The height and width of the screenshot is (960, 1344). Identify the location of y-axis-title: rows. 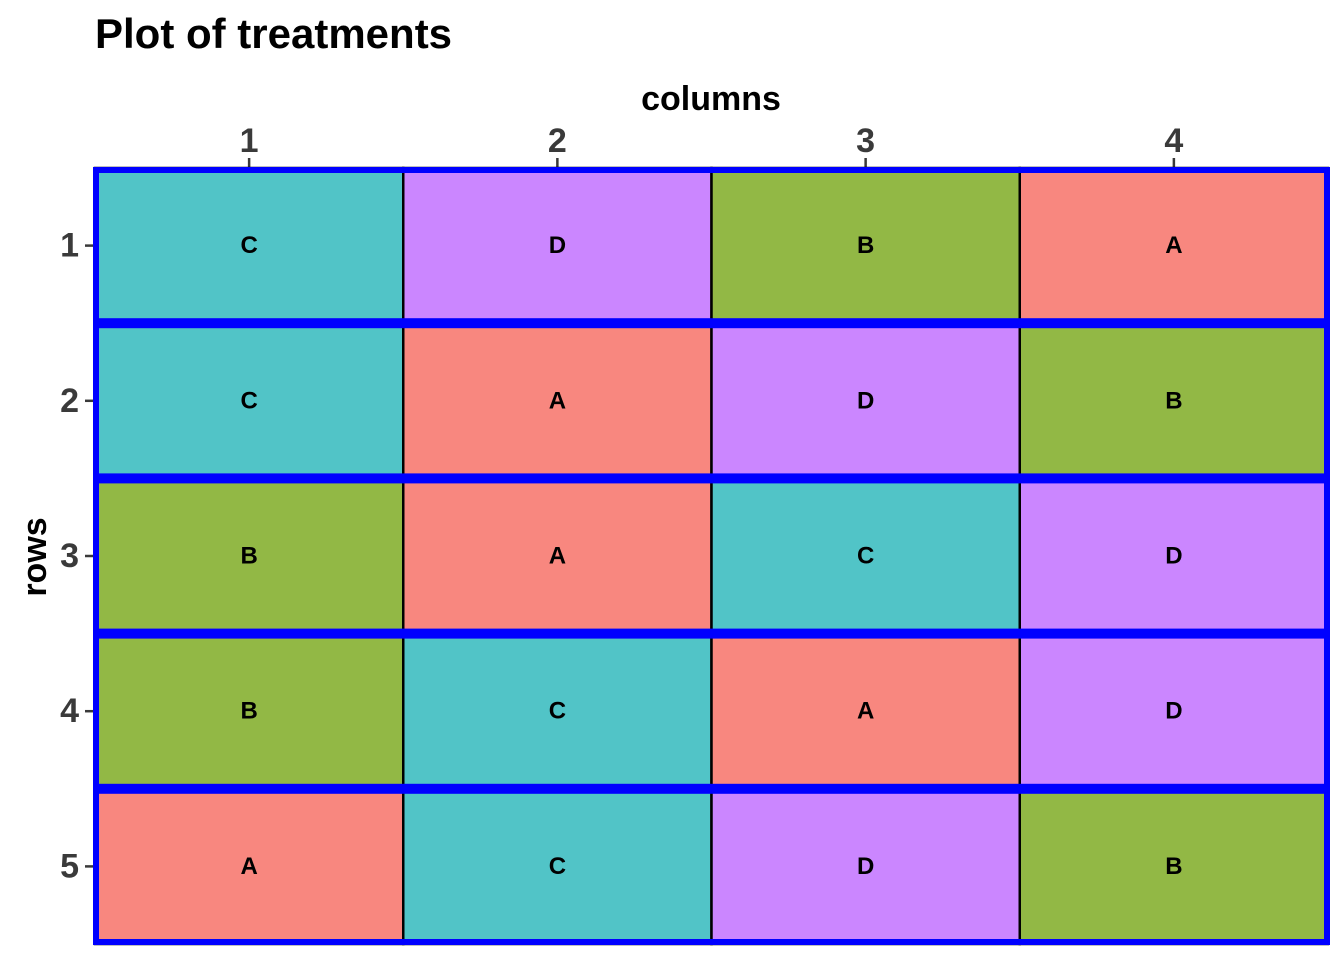
(35, 556).